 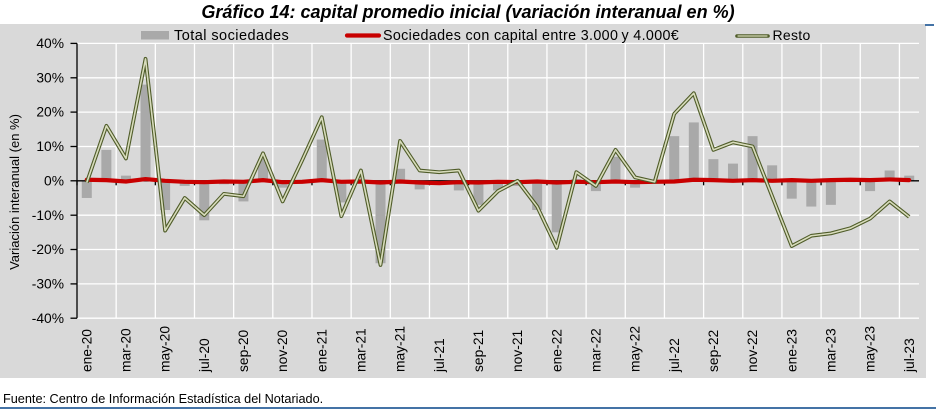 I want to click on svg-text: -20%, so click(x=48, y=249).